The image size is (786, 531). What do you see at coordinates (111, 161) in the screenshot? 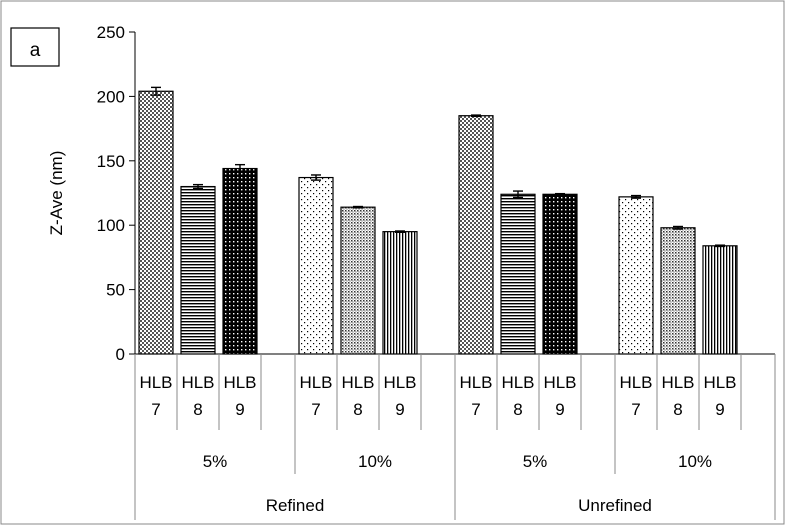
I see `y-tick-label: 150` at bounding box center [111, 161].